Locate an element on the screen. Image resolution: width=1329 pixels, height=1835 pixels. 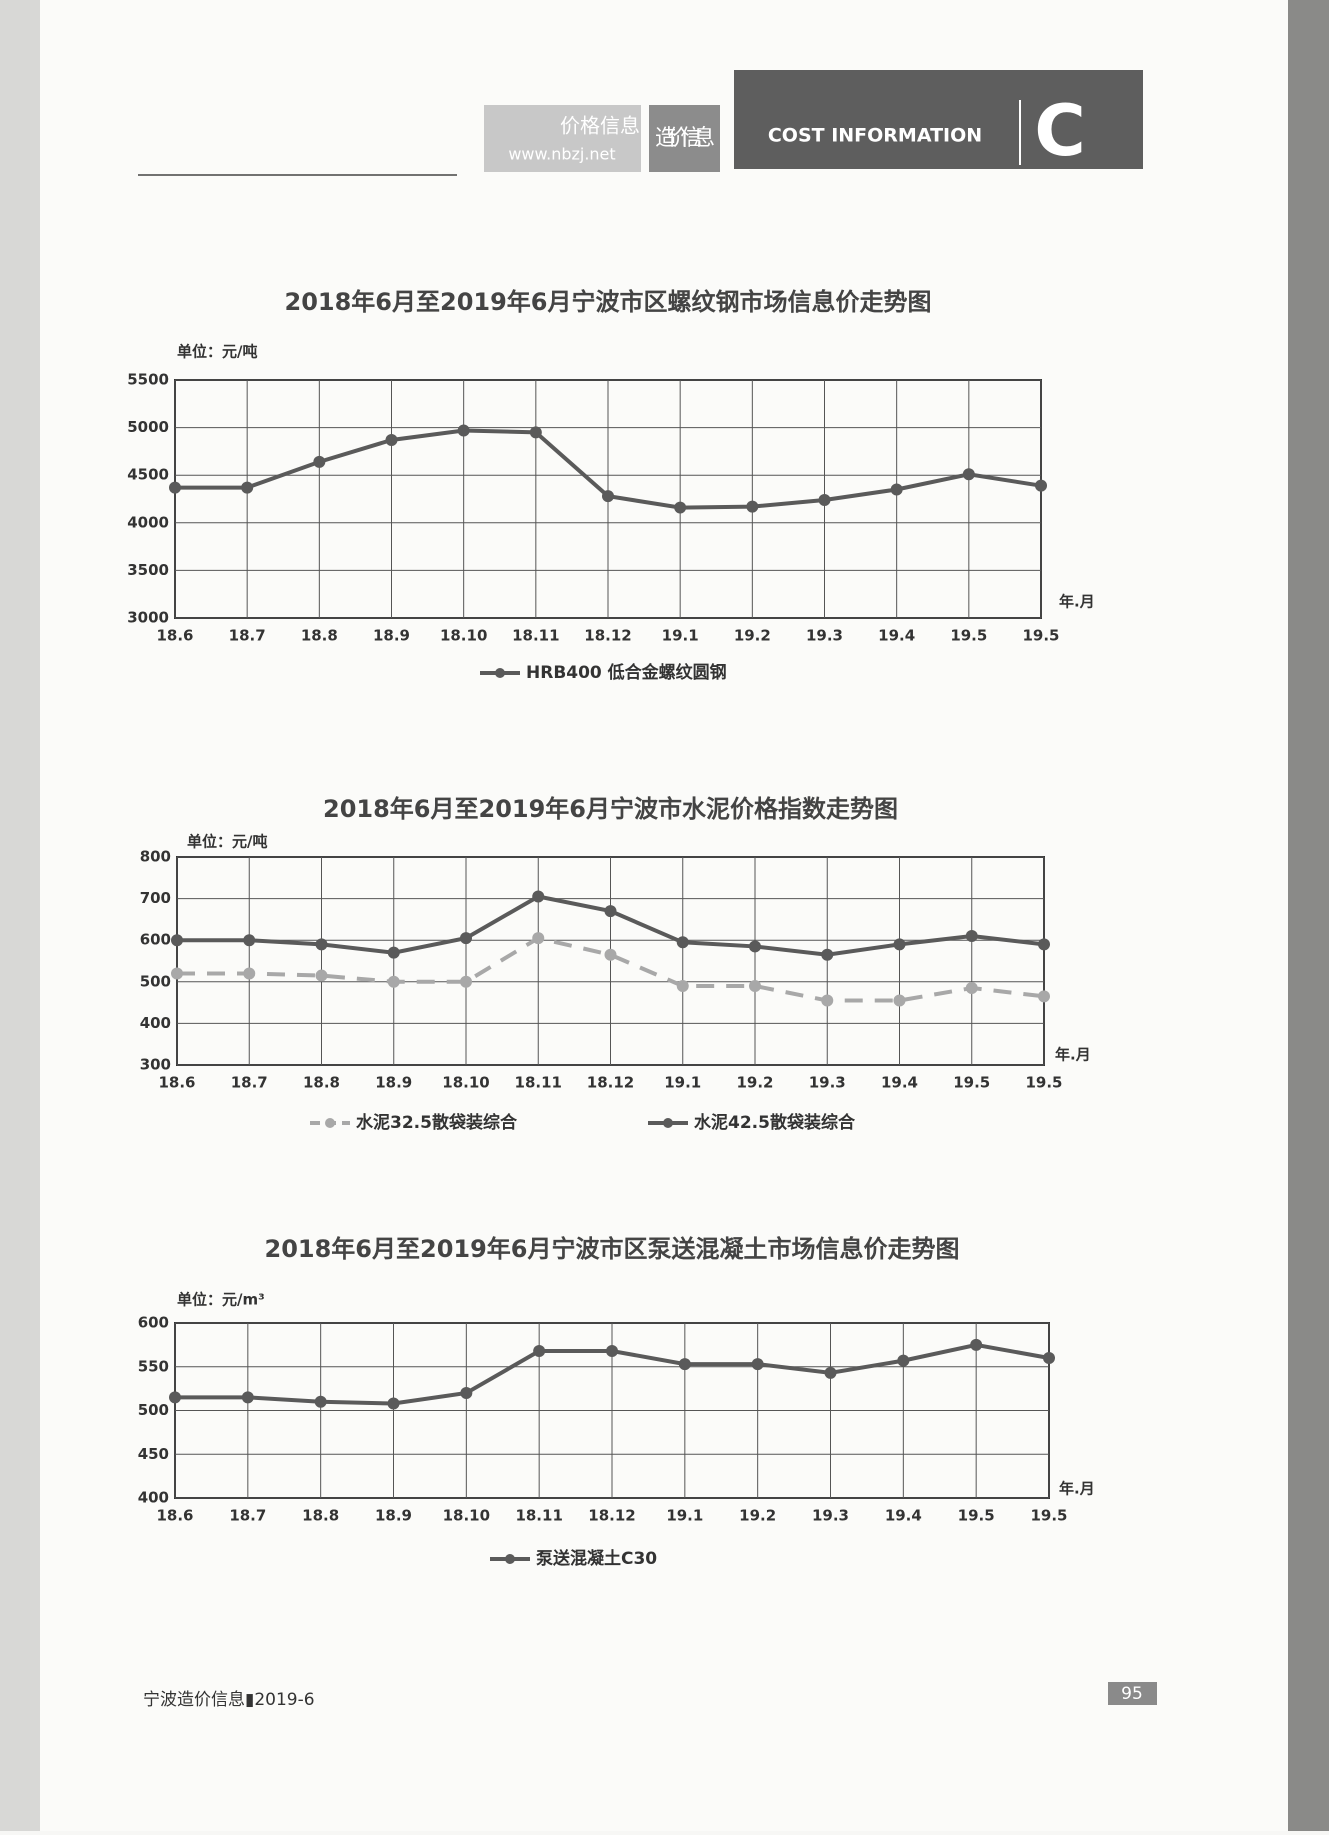
section-box is located at coordinates (938, 119).